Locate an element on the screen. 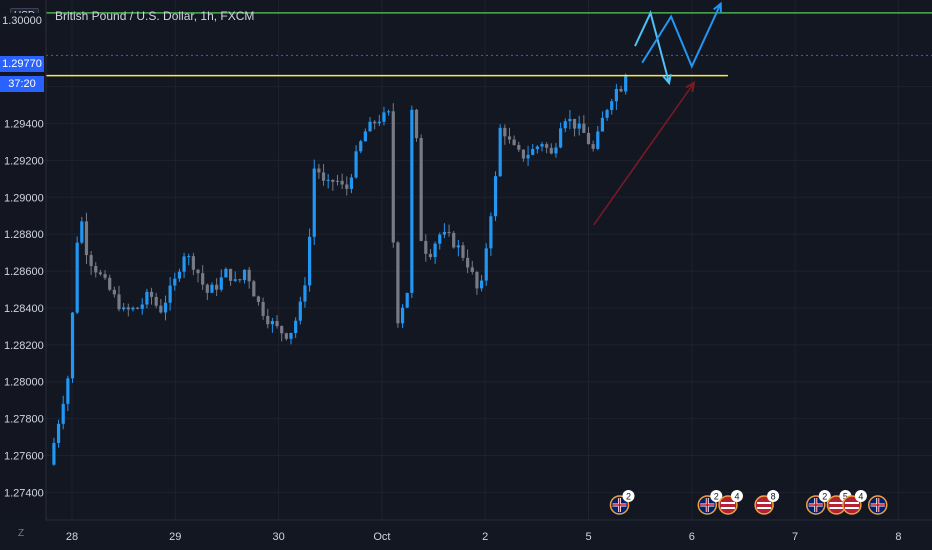 The width and height of the screenshot is (932, 550). time-axis-area is located at coordinates (489, 535).